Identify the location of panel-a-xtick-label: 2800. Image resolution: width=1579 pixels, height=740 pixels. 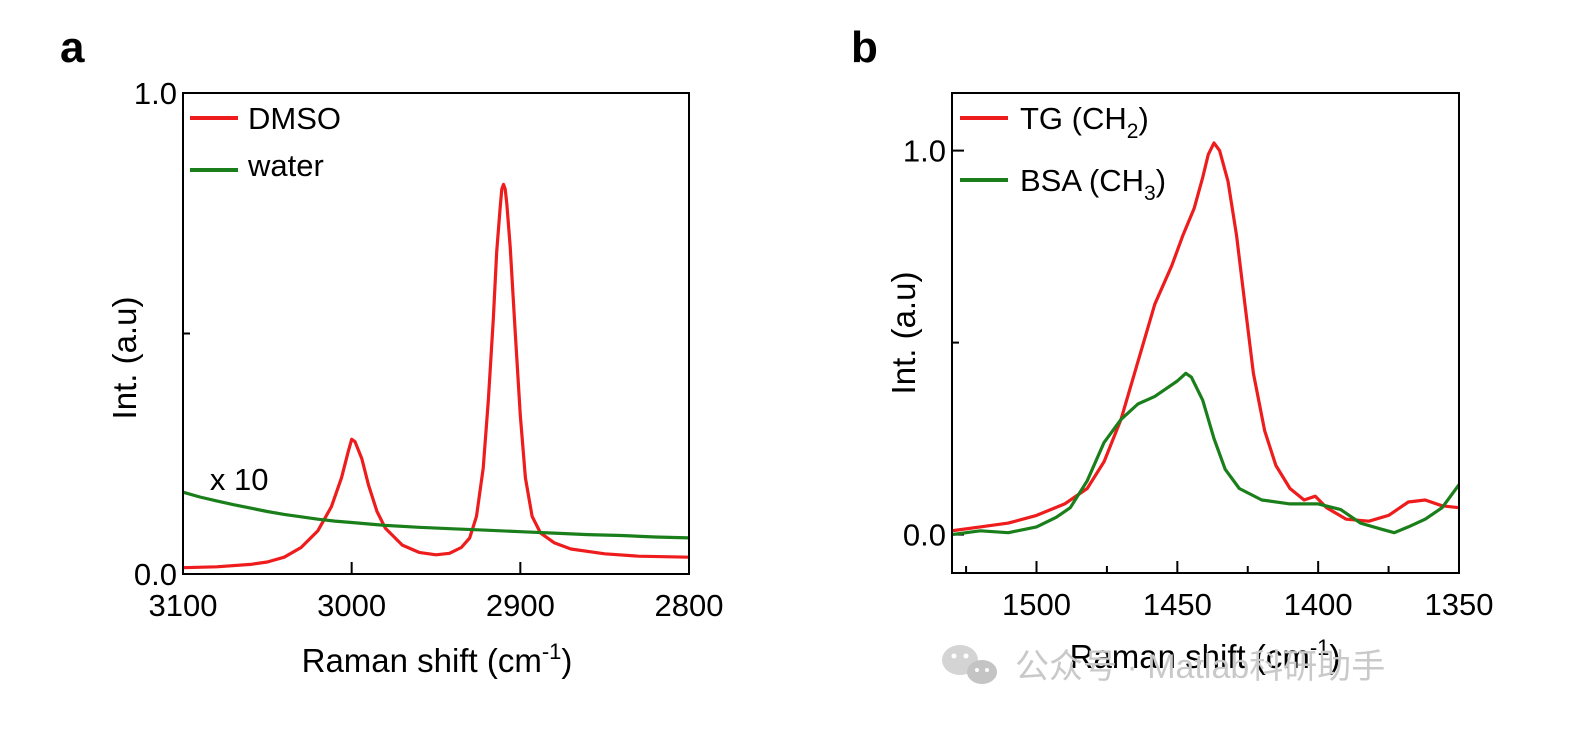
(689, 605).